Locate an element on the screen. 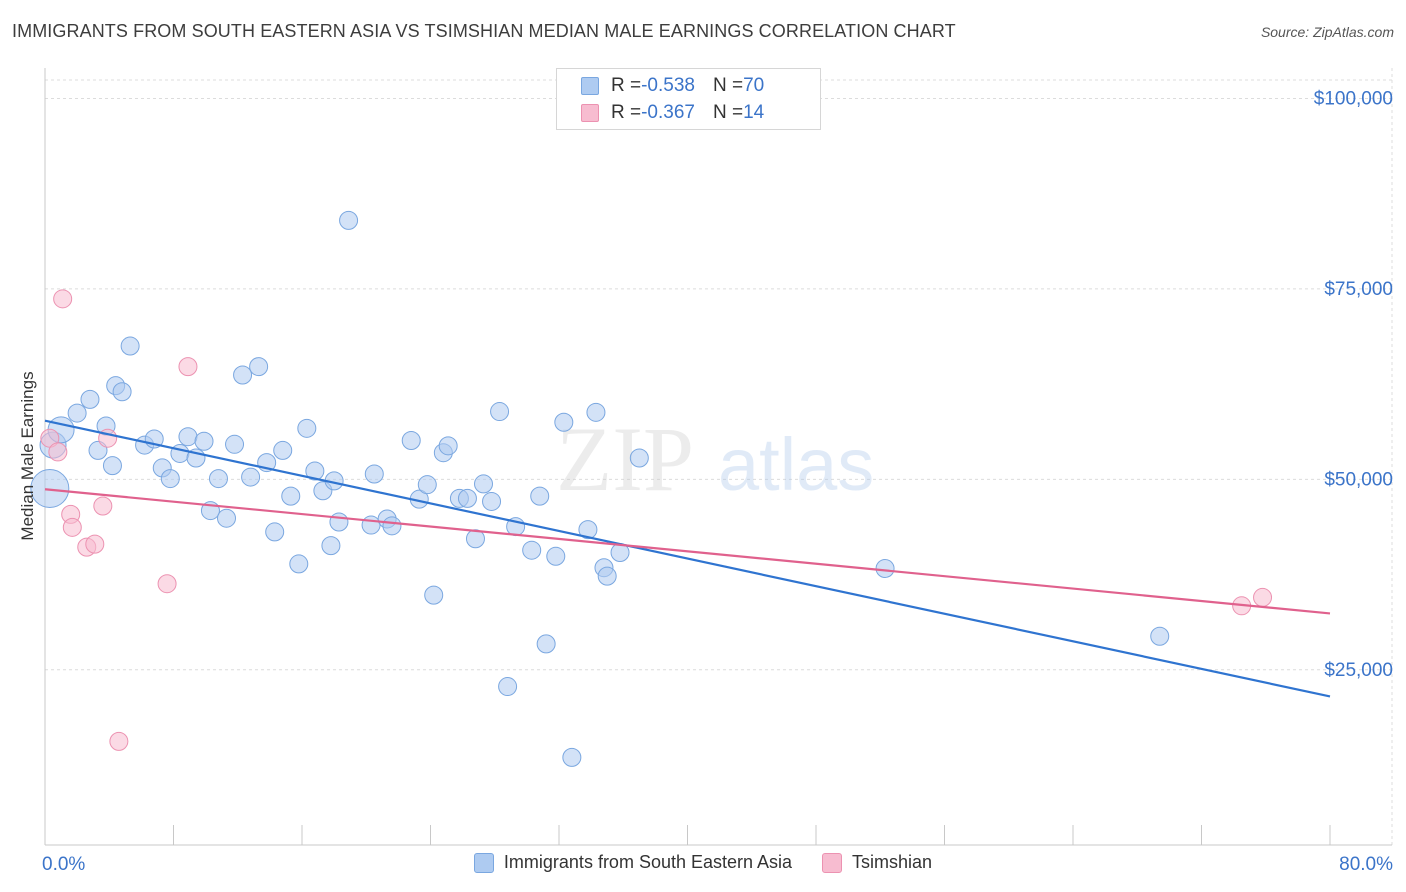 The image size is (1406, 892). stats-row-blue: R = -0.538 N = 70 is located at coordinates (672, 86).